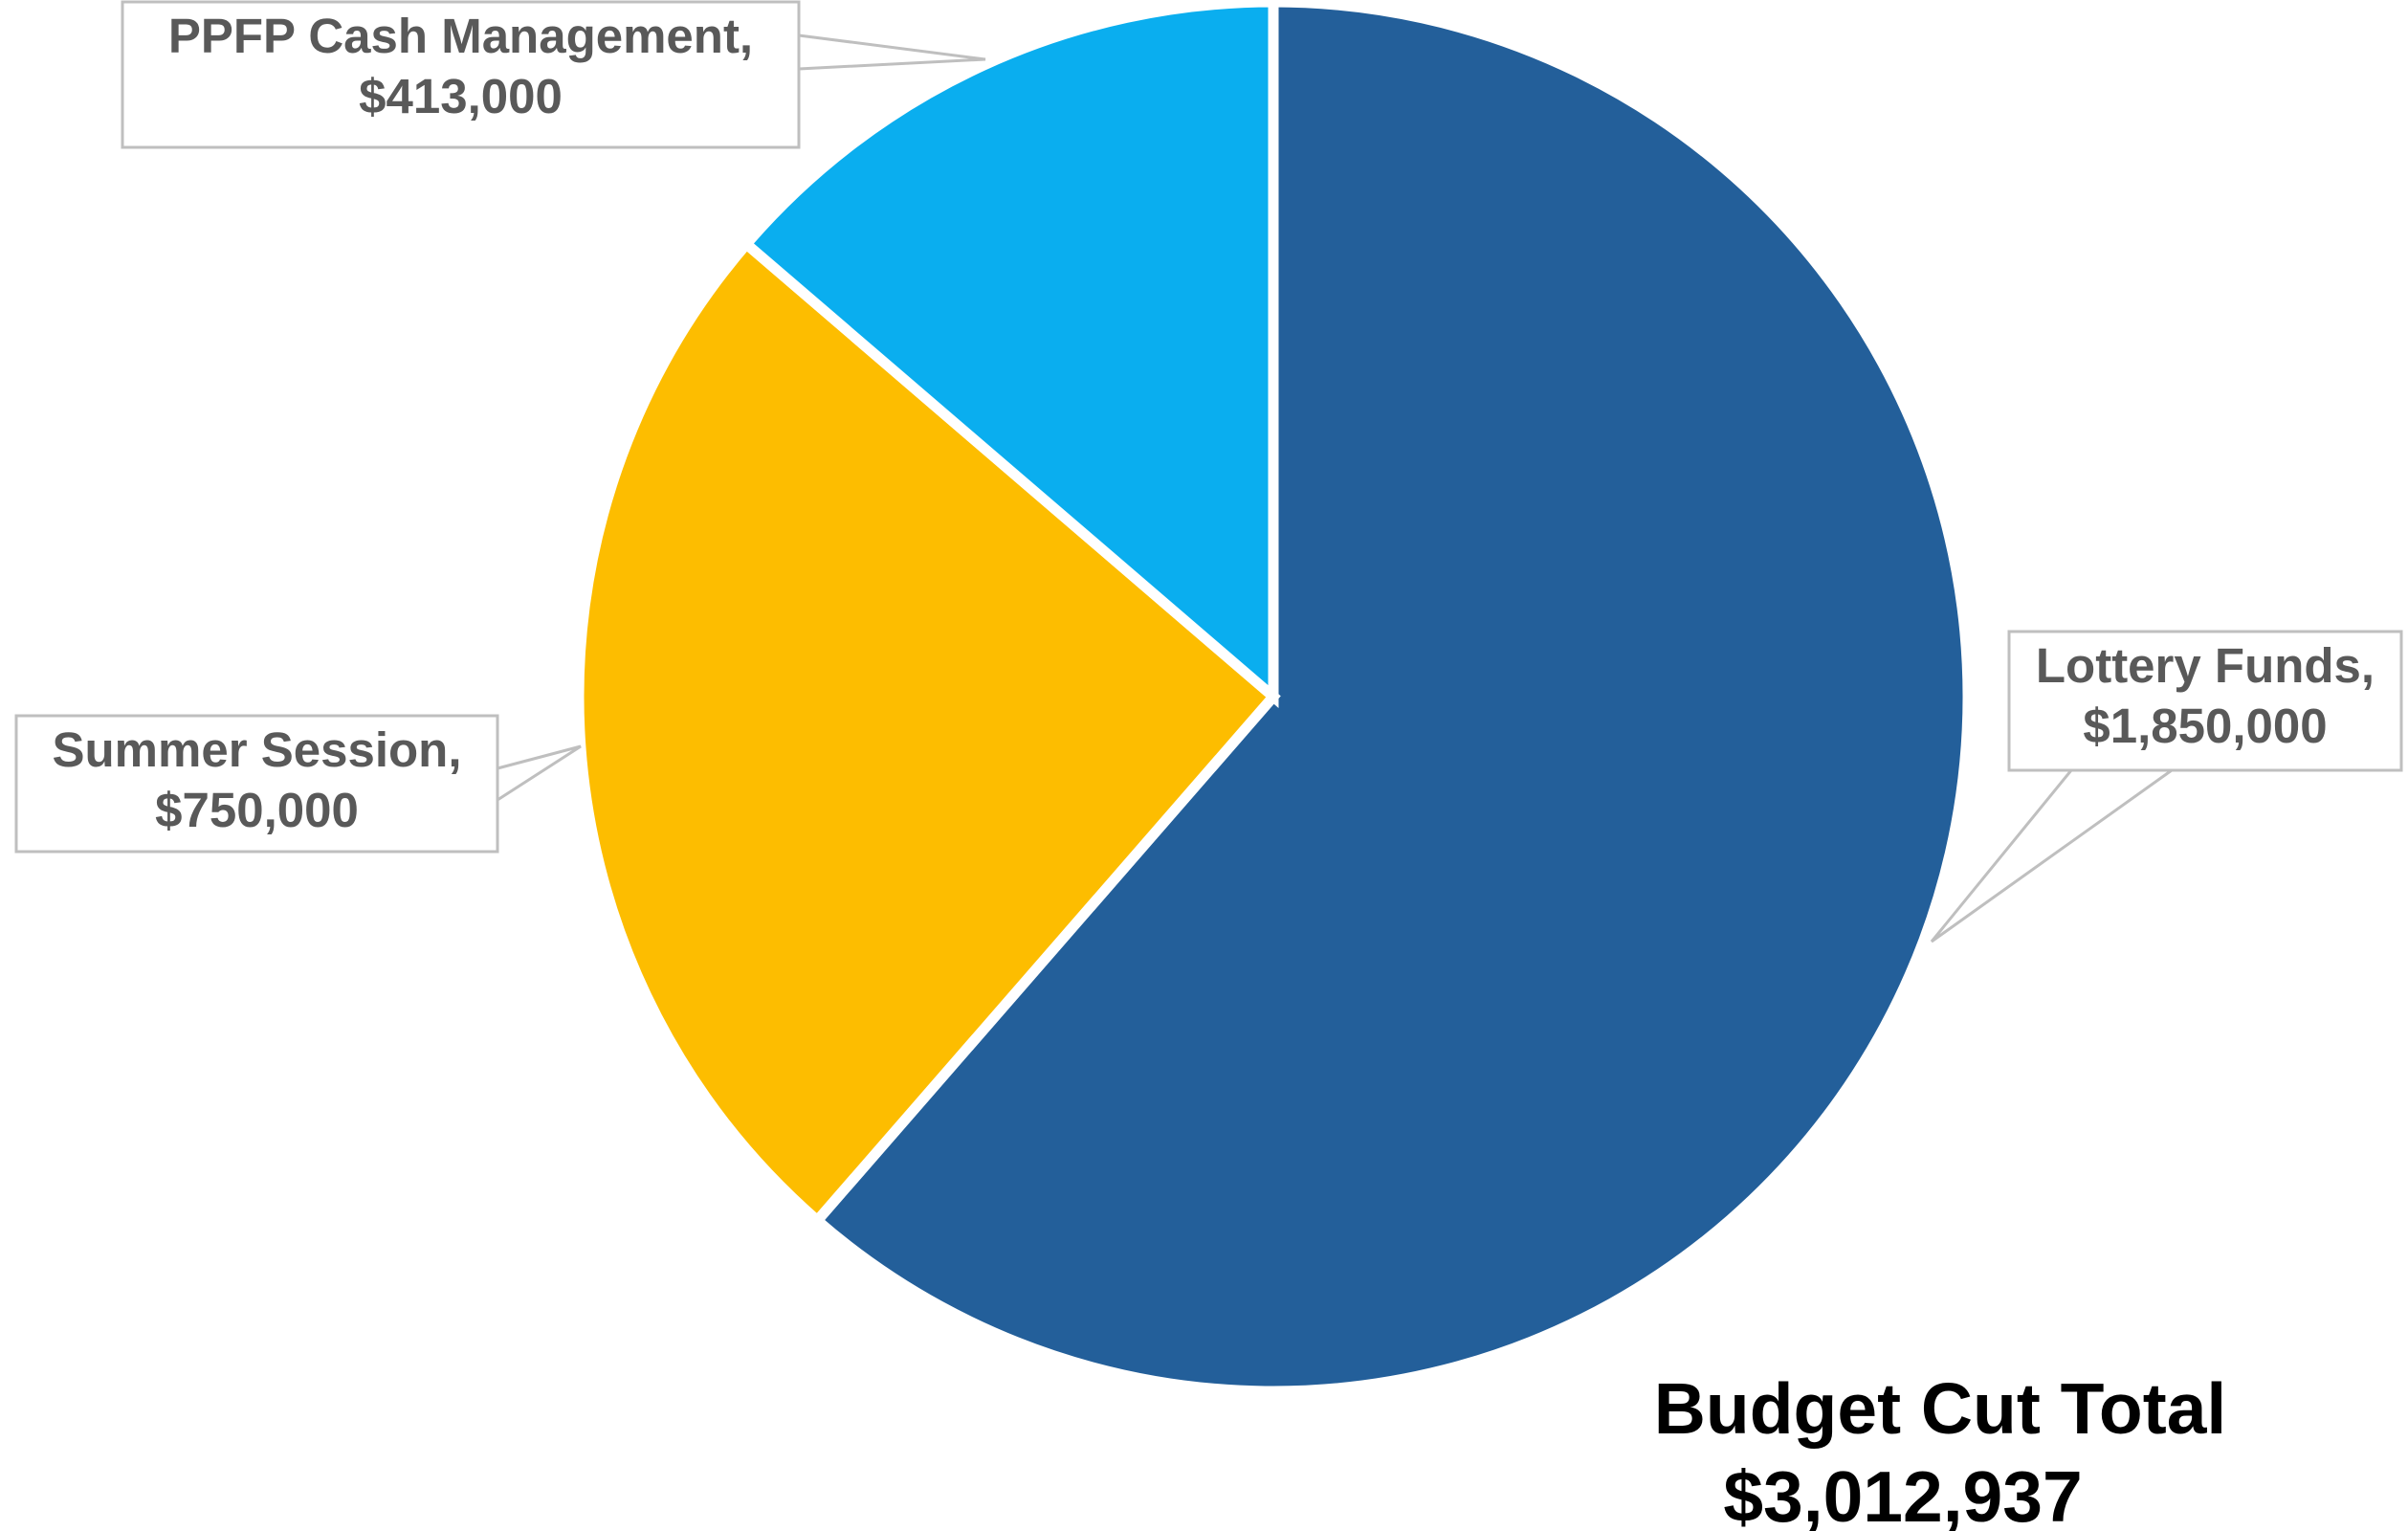 The image size is (2408, 1531). What do you see at coordinates (2205, 726) in the screenshot?
I see `label-value-lottery-funds: $1,850,000` at bounding box center [2205, 726].